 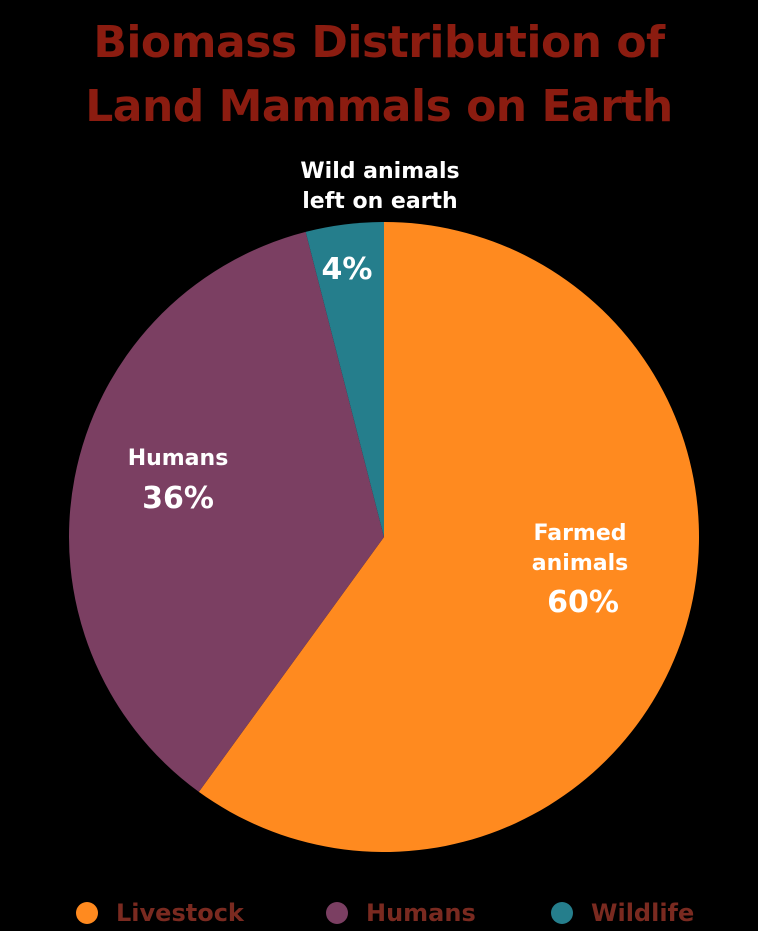 I want to click on legend-label-livestock: Livestock, so click(x=180, y=913).